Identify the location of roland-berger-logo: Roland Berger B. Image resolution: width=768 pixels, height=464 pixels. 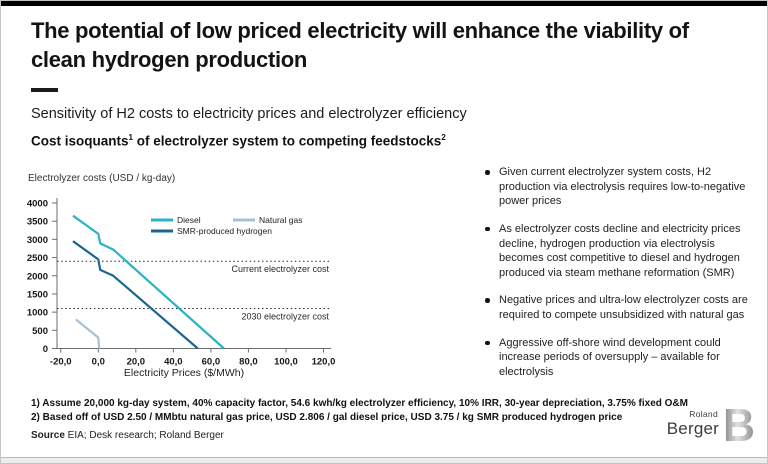
(711, 423).